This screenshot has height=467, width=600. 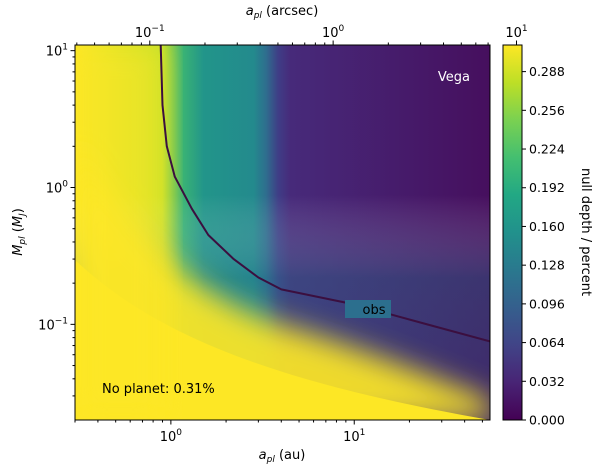 I want to click on colorbar-tick-label: 0.128, so click(x=547, y=265).